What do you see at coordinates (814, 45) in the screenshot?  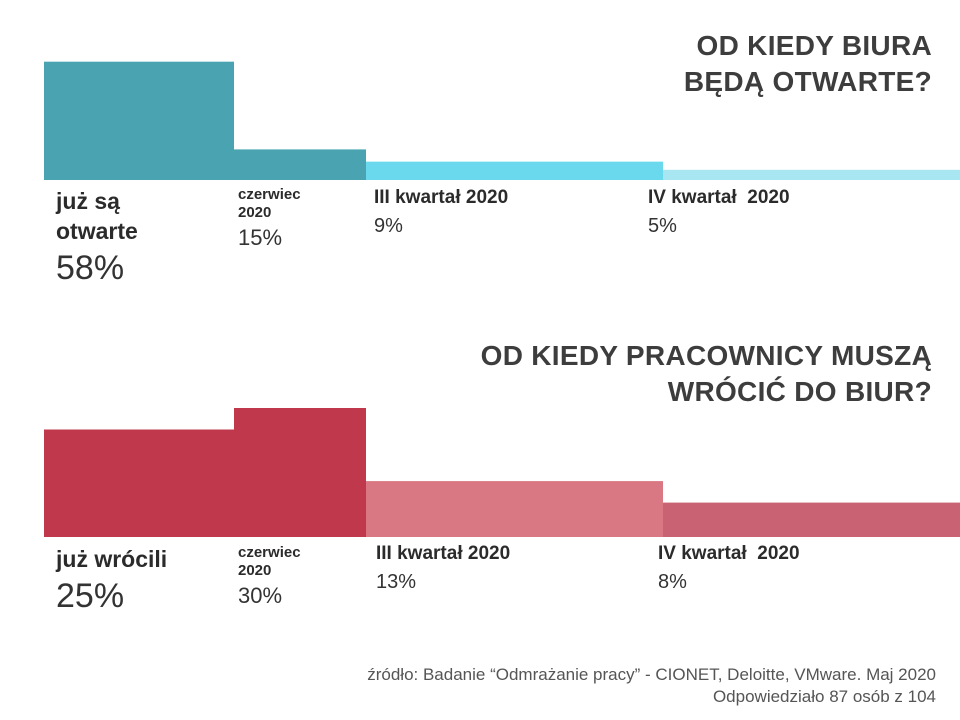 I see `chart1-title-line1: OD KIEDY BIURA` at bounding box center [814, 45].